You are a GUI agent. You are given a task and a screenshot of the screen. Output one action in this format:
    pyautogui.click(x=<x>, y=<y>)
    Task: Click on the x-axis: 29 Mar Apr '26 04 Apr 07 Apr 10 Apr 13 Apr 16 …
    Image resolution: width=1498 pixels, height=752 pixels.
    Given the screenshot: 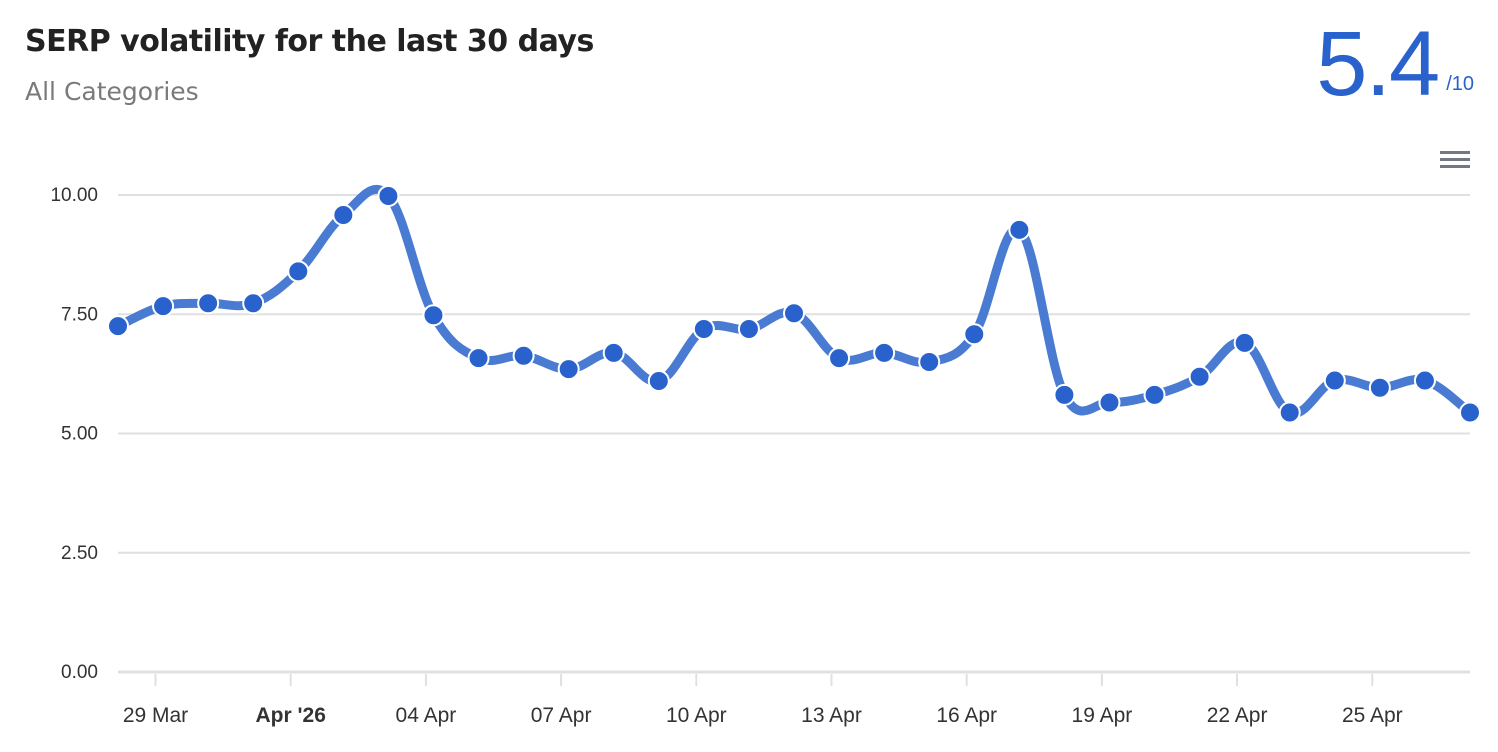 What is the action you would take?
    pyautogui.click(x=763, y=700)
    